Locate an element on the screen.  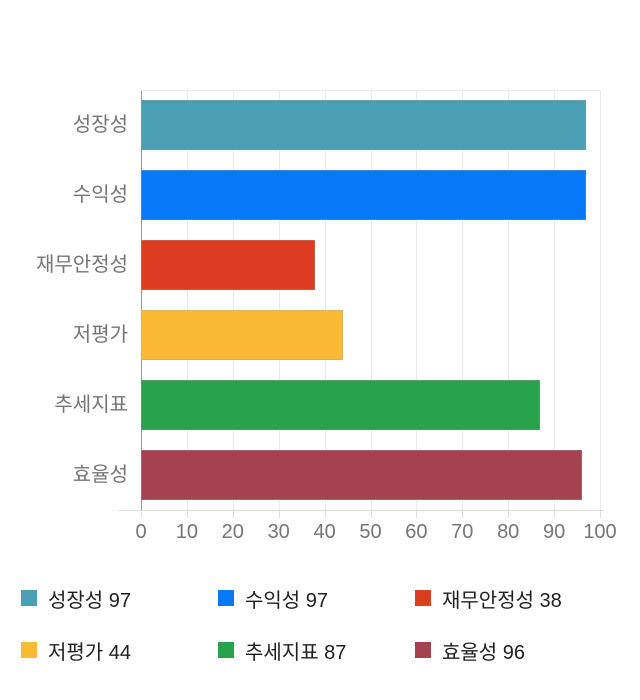
legend-item-undervaluation: 저평가 44 is located at coordinates (119, 650).